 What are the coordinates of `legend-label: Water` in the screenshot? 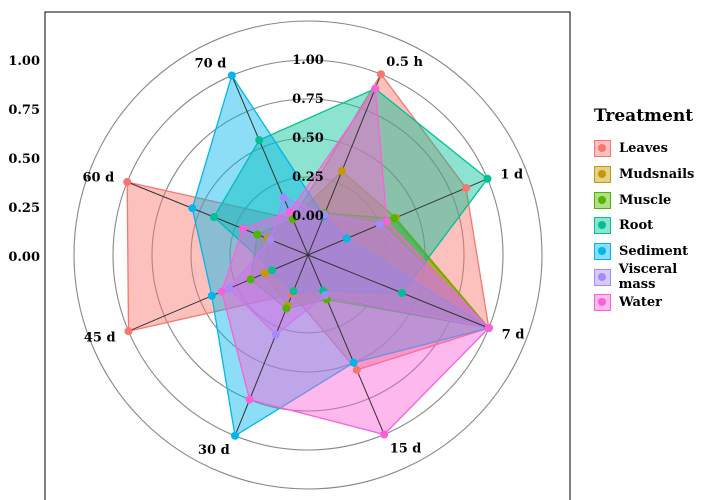 It's located at (641, 303).